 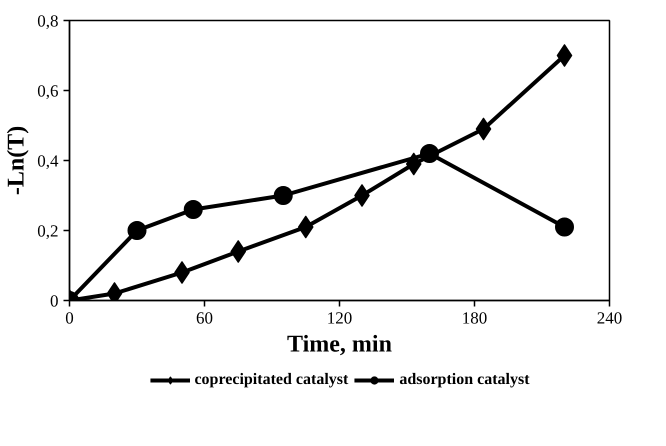 I want to click on x-tick-label: 60, so click(x=204, y=318).